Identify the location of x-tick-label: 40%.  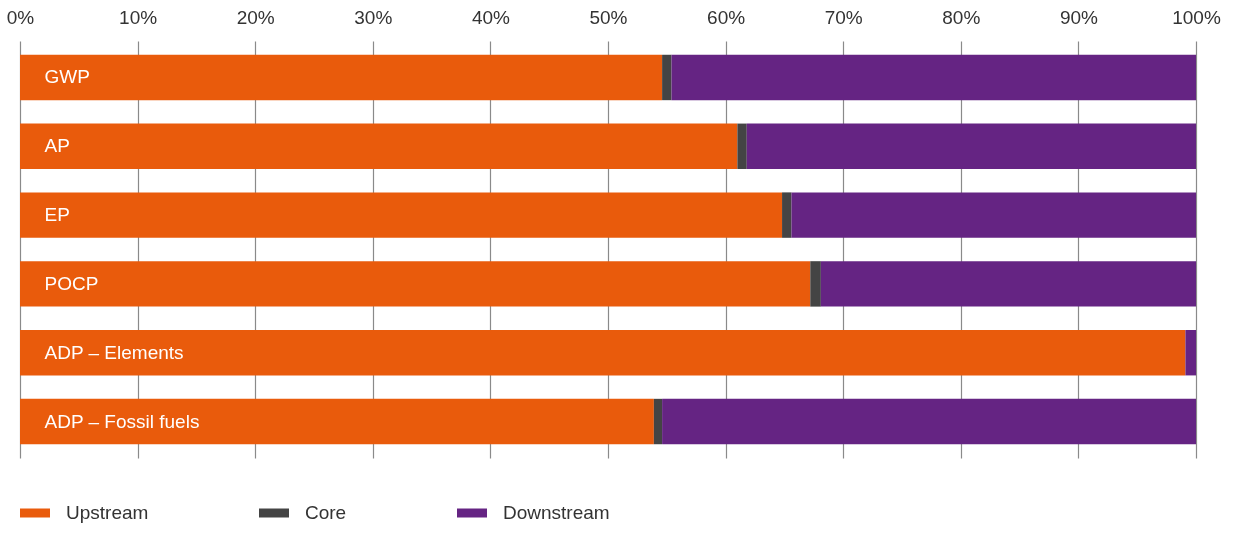
(491, 17).